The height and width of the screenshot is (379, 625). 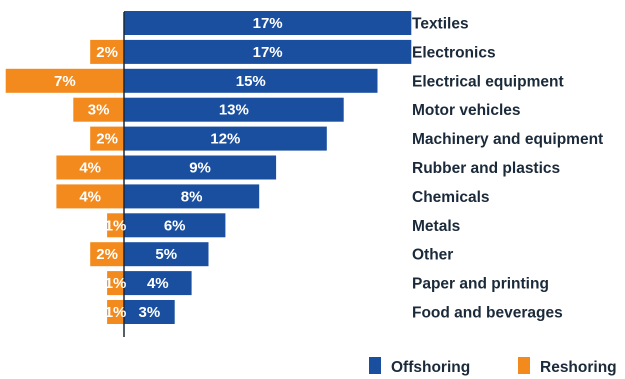 What do you see at coordinates (486, 168) in the screenshot?
I see `category-label-rubber-and-plastics: Rubber and plastics` at bounding box center [486, 168].